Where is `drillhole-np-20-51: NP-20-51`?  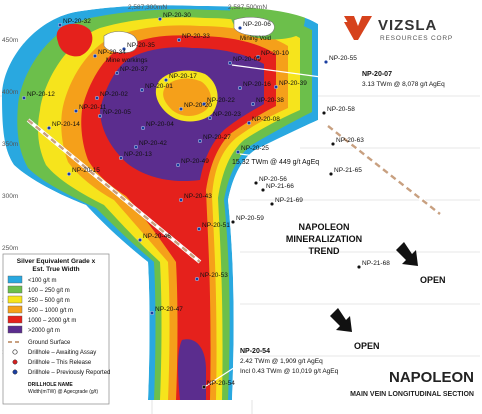 drillhole-np-20-51: NP-20-51 is located at coordinates (213, 226).